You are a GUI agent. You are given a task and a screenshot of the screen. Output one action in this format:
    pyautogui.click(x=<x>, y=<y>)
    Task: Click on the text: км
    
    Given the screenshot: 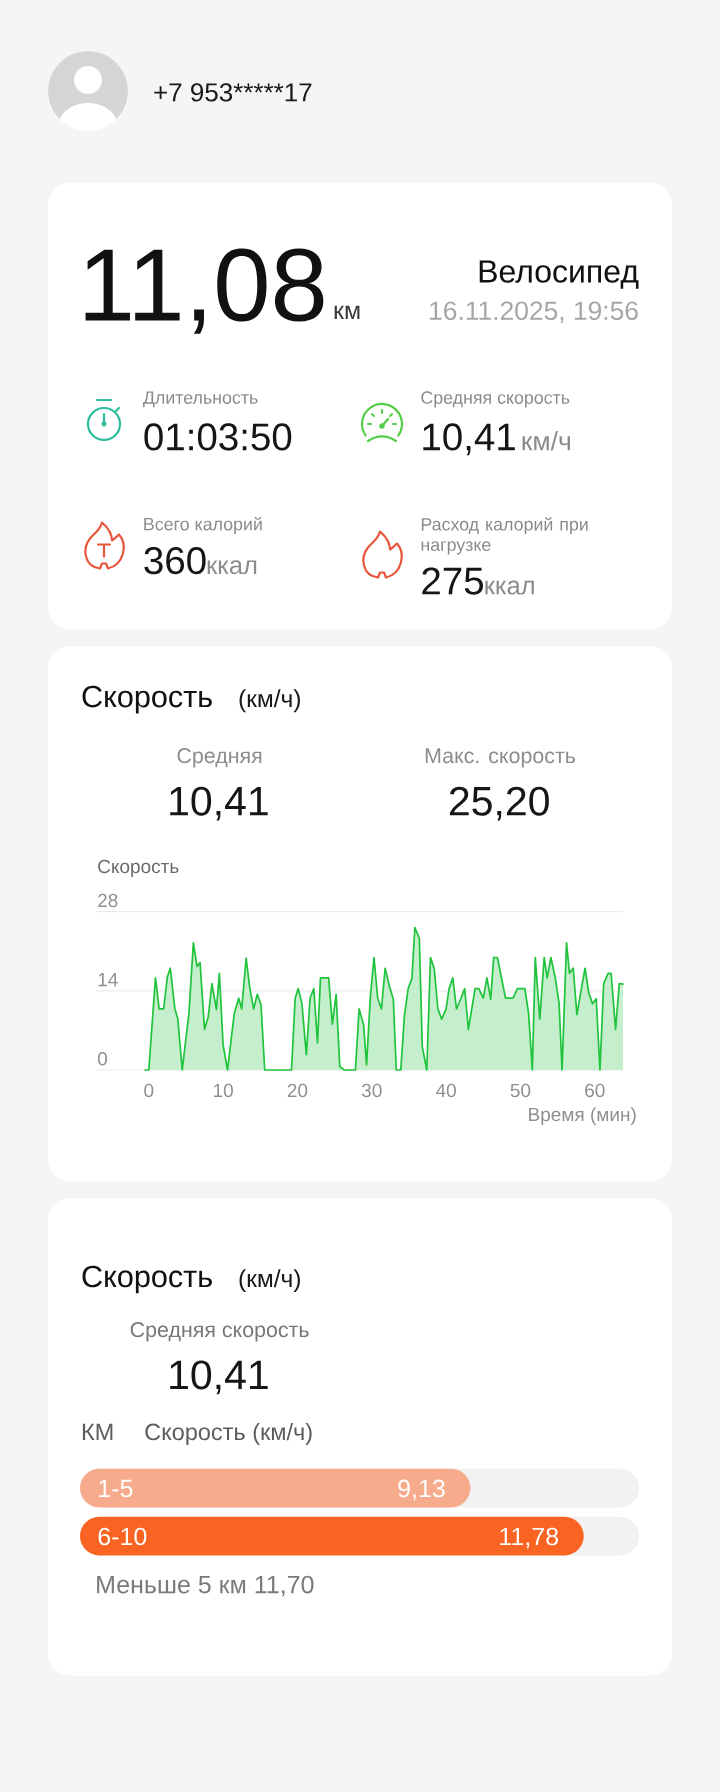 What is the action you would take?
    pyautogui.click(x=347, y=312)
    